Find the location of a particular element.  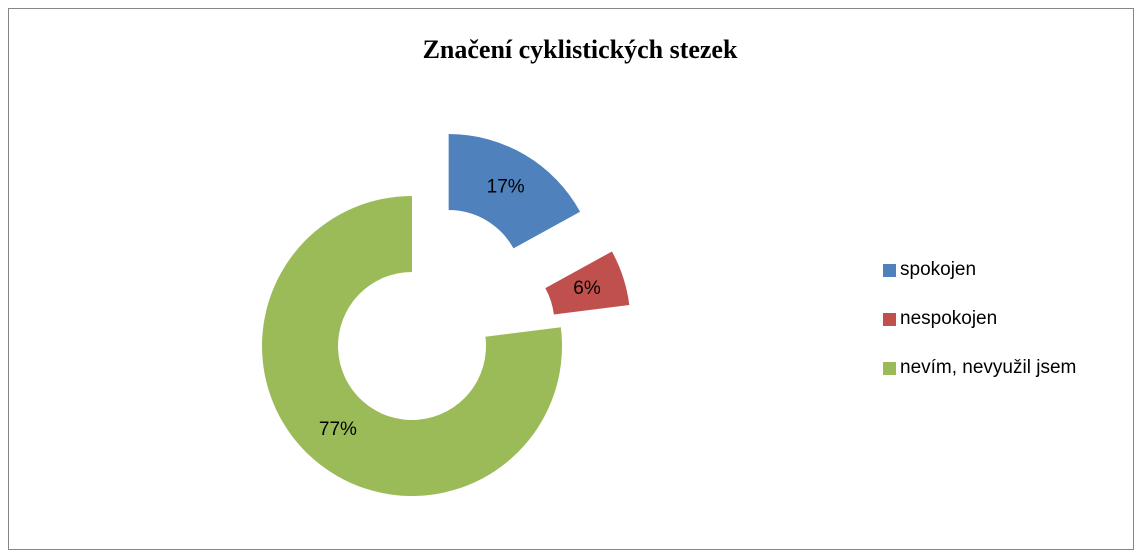

legend-label: nespokojen is located at coordinates (948, 318).